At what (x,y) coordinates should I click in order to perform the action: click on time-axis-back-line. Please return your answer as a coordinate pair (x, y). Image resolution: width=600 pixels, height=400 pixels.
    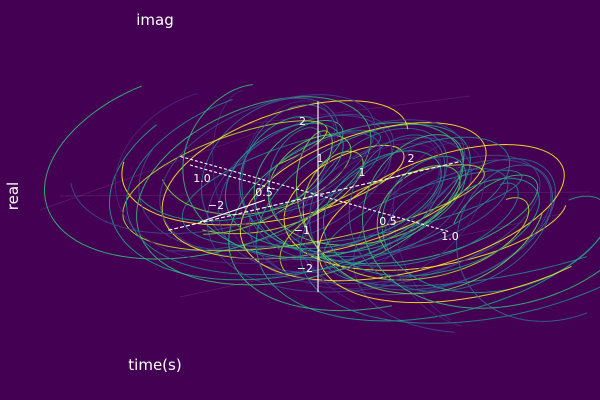
    Looking at the image, I should click on (234, 177).